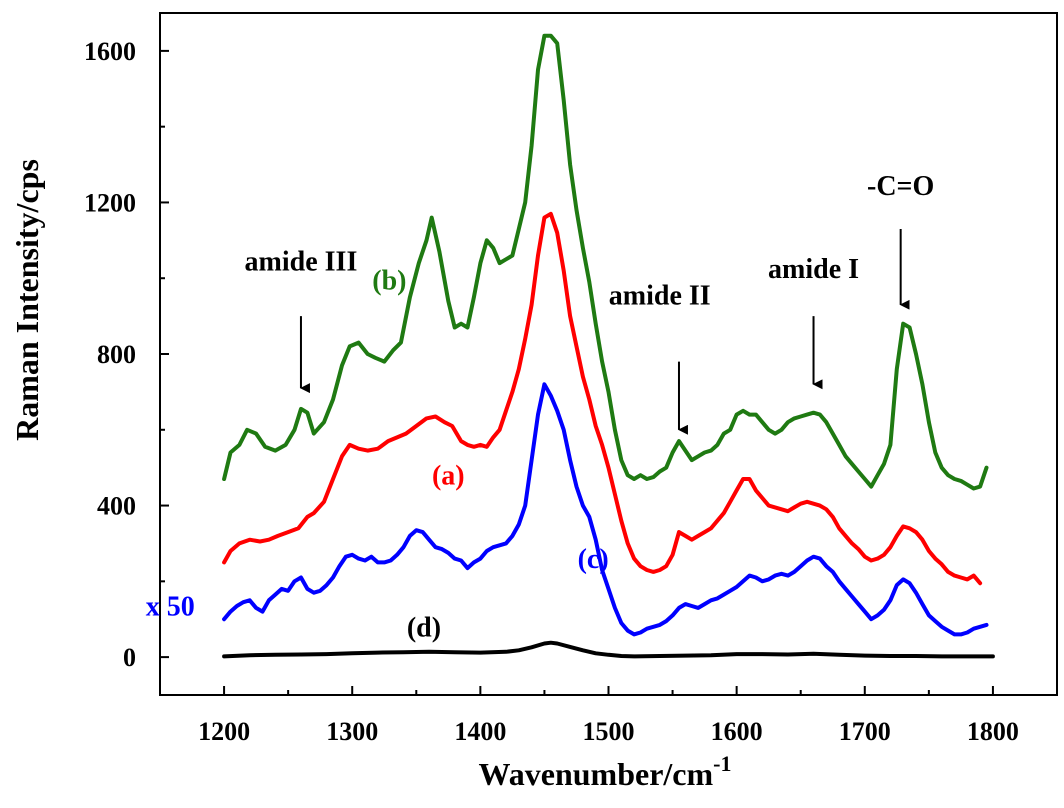  I want to click on x-axis-ticks: 1200 1300 1400 1500 1600 1700 1800, so click(608, 716).